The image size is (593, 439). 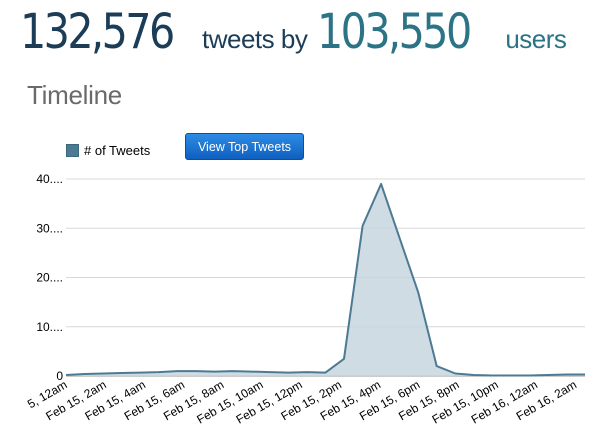 I want to click on chart-legend: # of Tweets, so click(x=108, y=150).